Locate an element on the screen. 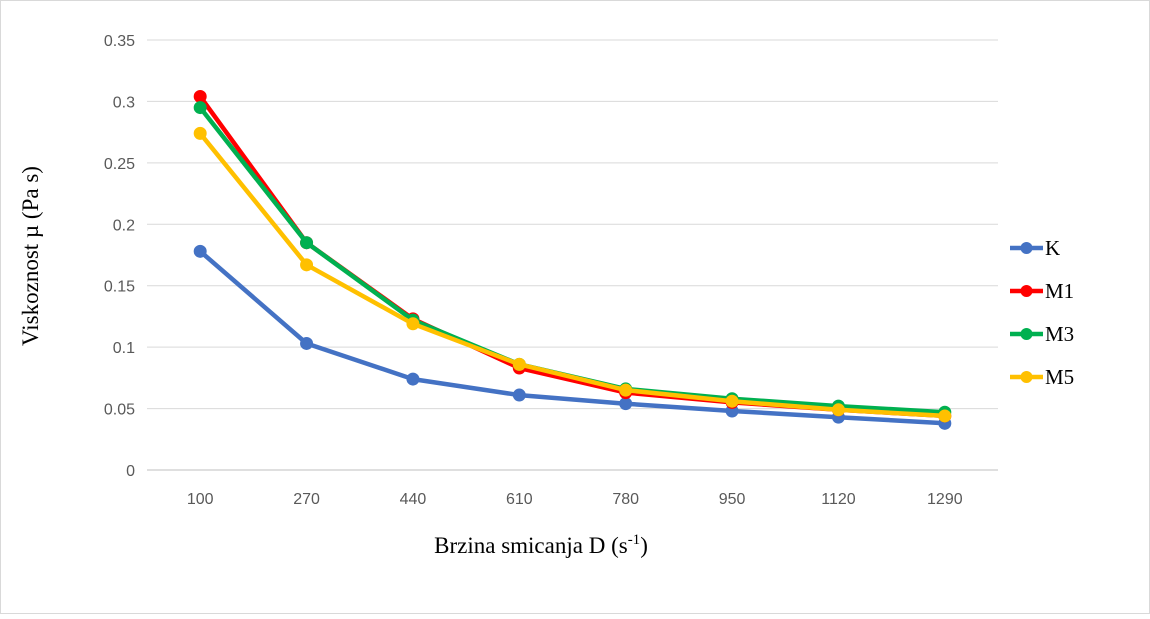 This screenshot has height=619, width=1150. x-tick-label: 1290 is located at coordinates (945, 499).